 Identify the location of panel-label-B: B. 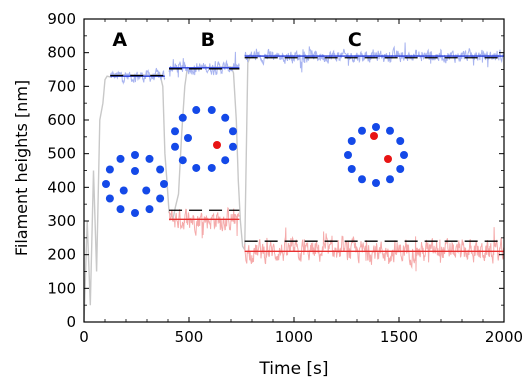
(208, 40).